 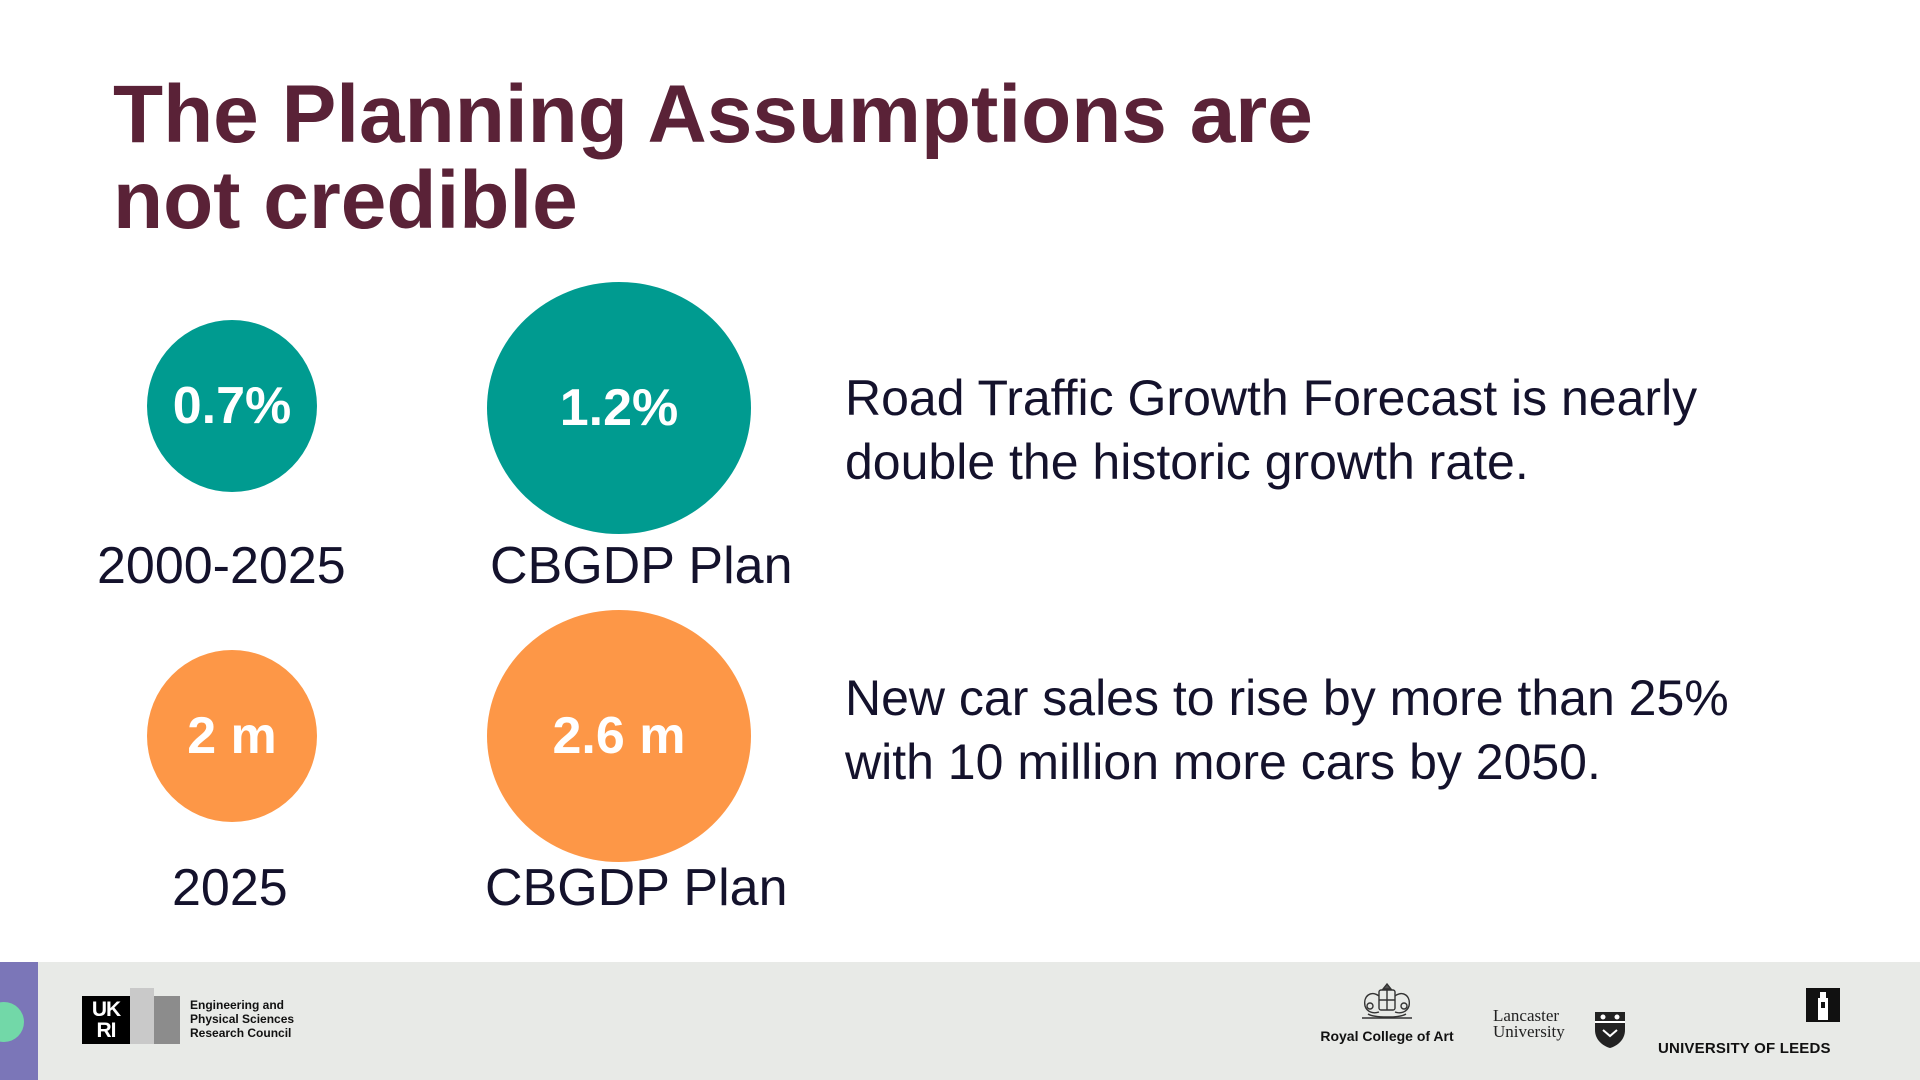 I want to click on lancaster-shield-icon, so click(x=1610, y=1030).